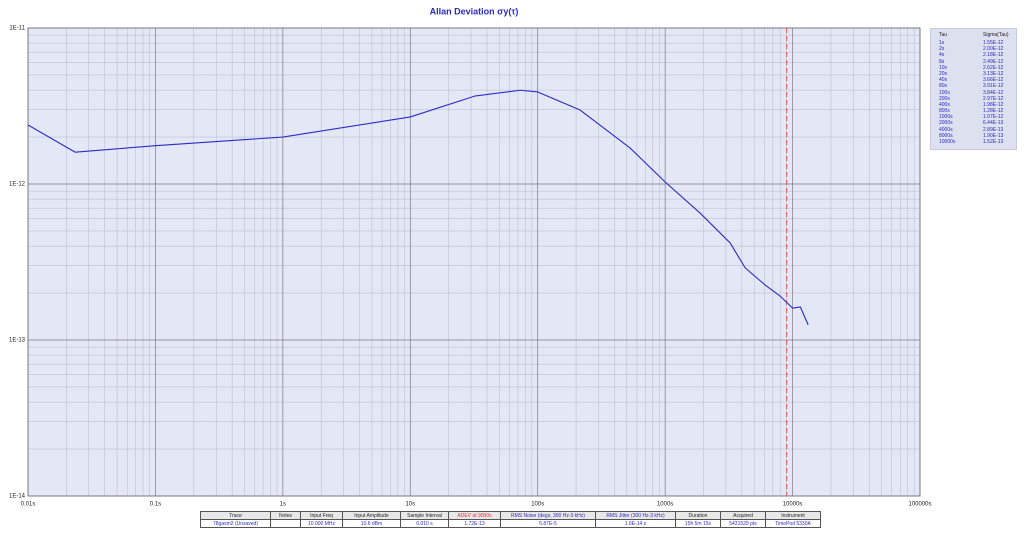  I want to click on cell: 4s, so click(942, 55).